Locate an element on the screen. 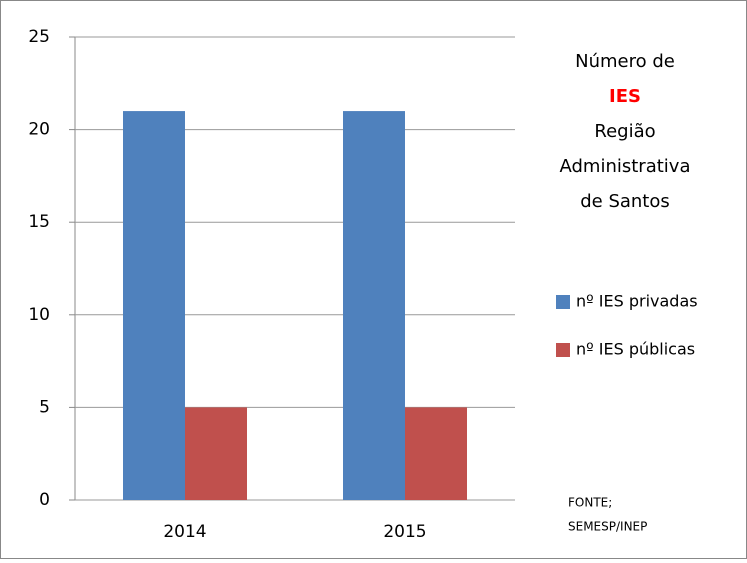 The image size is (747, 563). chart-title-line: Número de is located at coordinates (625, 61).